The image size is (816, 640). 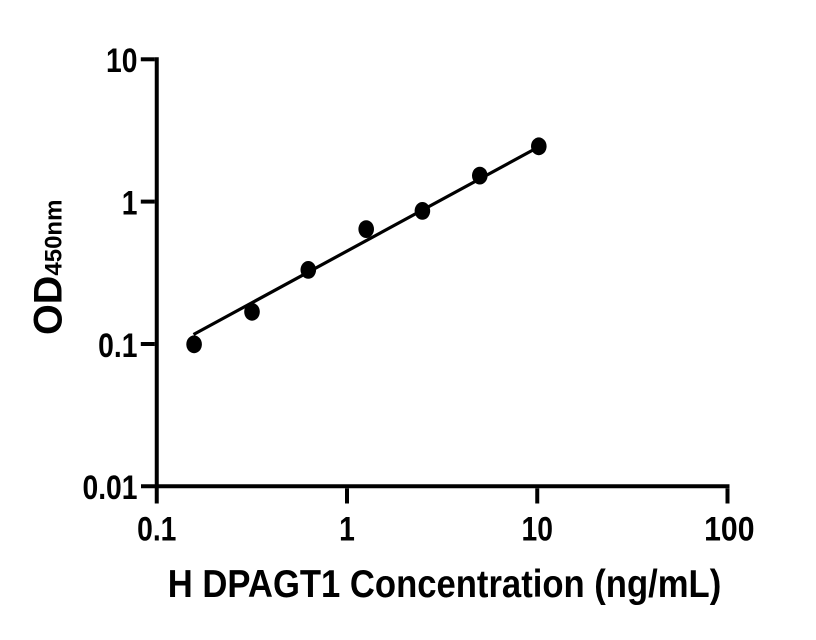 What do you see at coordinates (444, 583) in the screenshot?
I see `svg-text: H DPAGT1 Concentration (ng/mL)` at bounding box center [444, 583].